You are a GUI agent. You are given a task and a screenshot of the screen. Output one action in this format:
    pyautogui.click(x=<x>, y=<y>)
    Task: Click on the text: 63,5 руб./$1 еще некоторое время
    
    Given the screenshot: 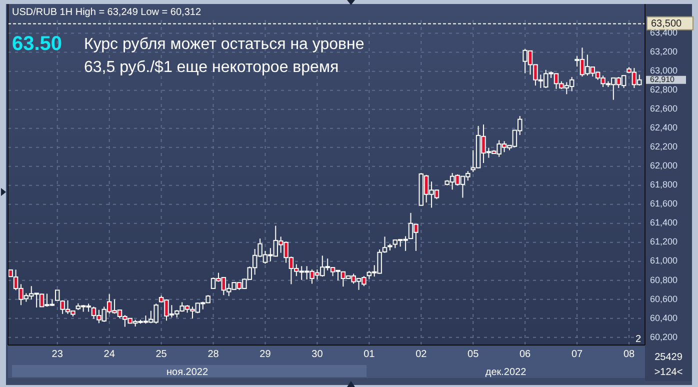 What is the action you would take?
    pyautogui.click(x=211, y=67)
    